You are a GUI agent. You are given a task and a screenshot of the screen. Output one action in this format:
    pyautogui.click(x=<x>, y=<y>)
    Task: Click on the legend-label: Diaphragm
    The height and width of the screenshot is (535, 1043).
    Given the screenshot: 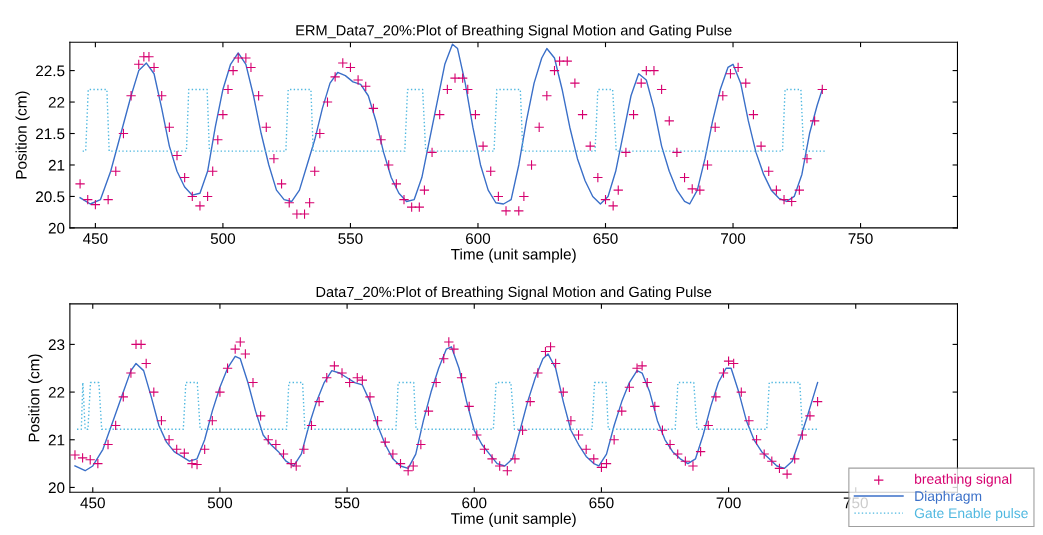 What is the action you would take?
    pyautogui.click(x=948, y=497)
    